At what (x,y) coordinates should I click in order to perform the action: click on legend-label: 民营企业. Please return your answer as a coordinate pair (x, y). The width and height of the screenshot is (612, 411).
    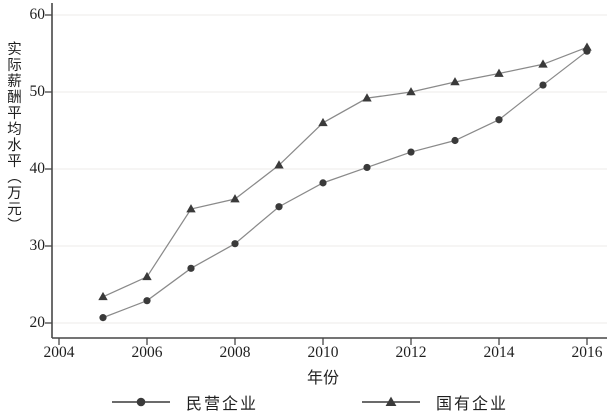
    Looking at the image, I should click on (222, 403).